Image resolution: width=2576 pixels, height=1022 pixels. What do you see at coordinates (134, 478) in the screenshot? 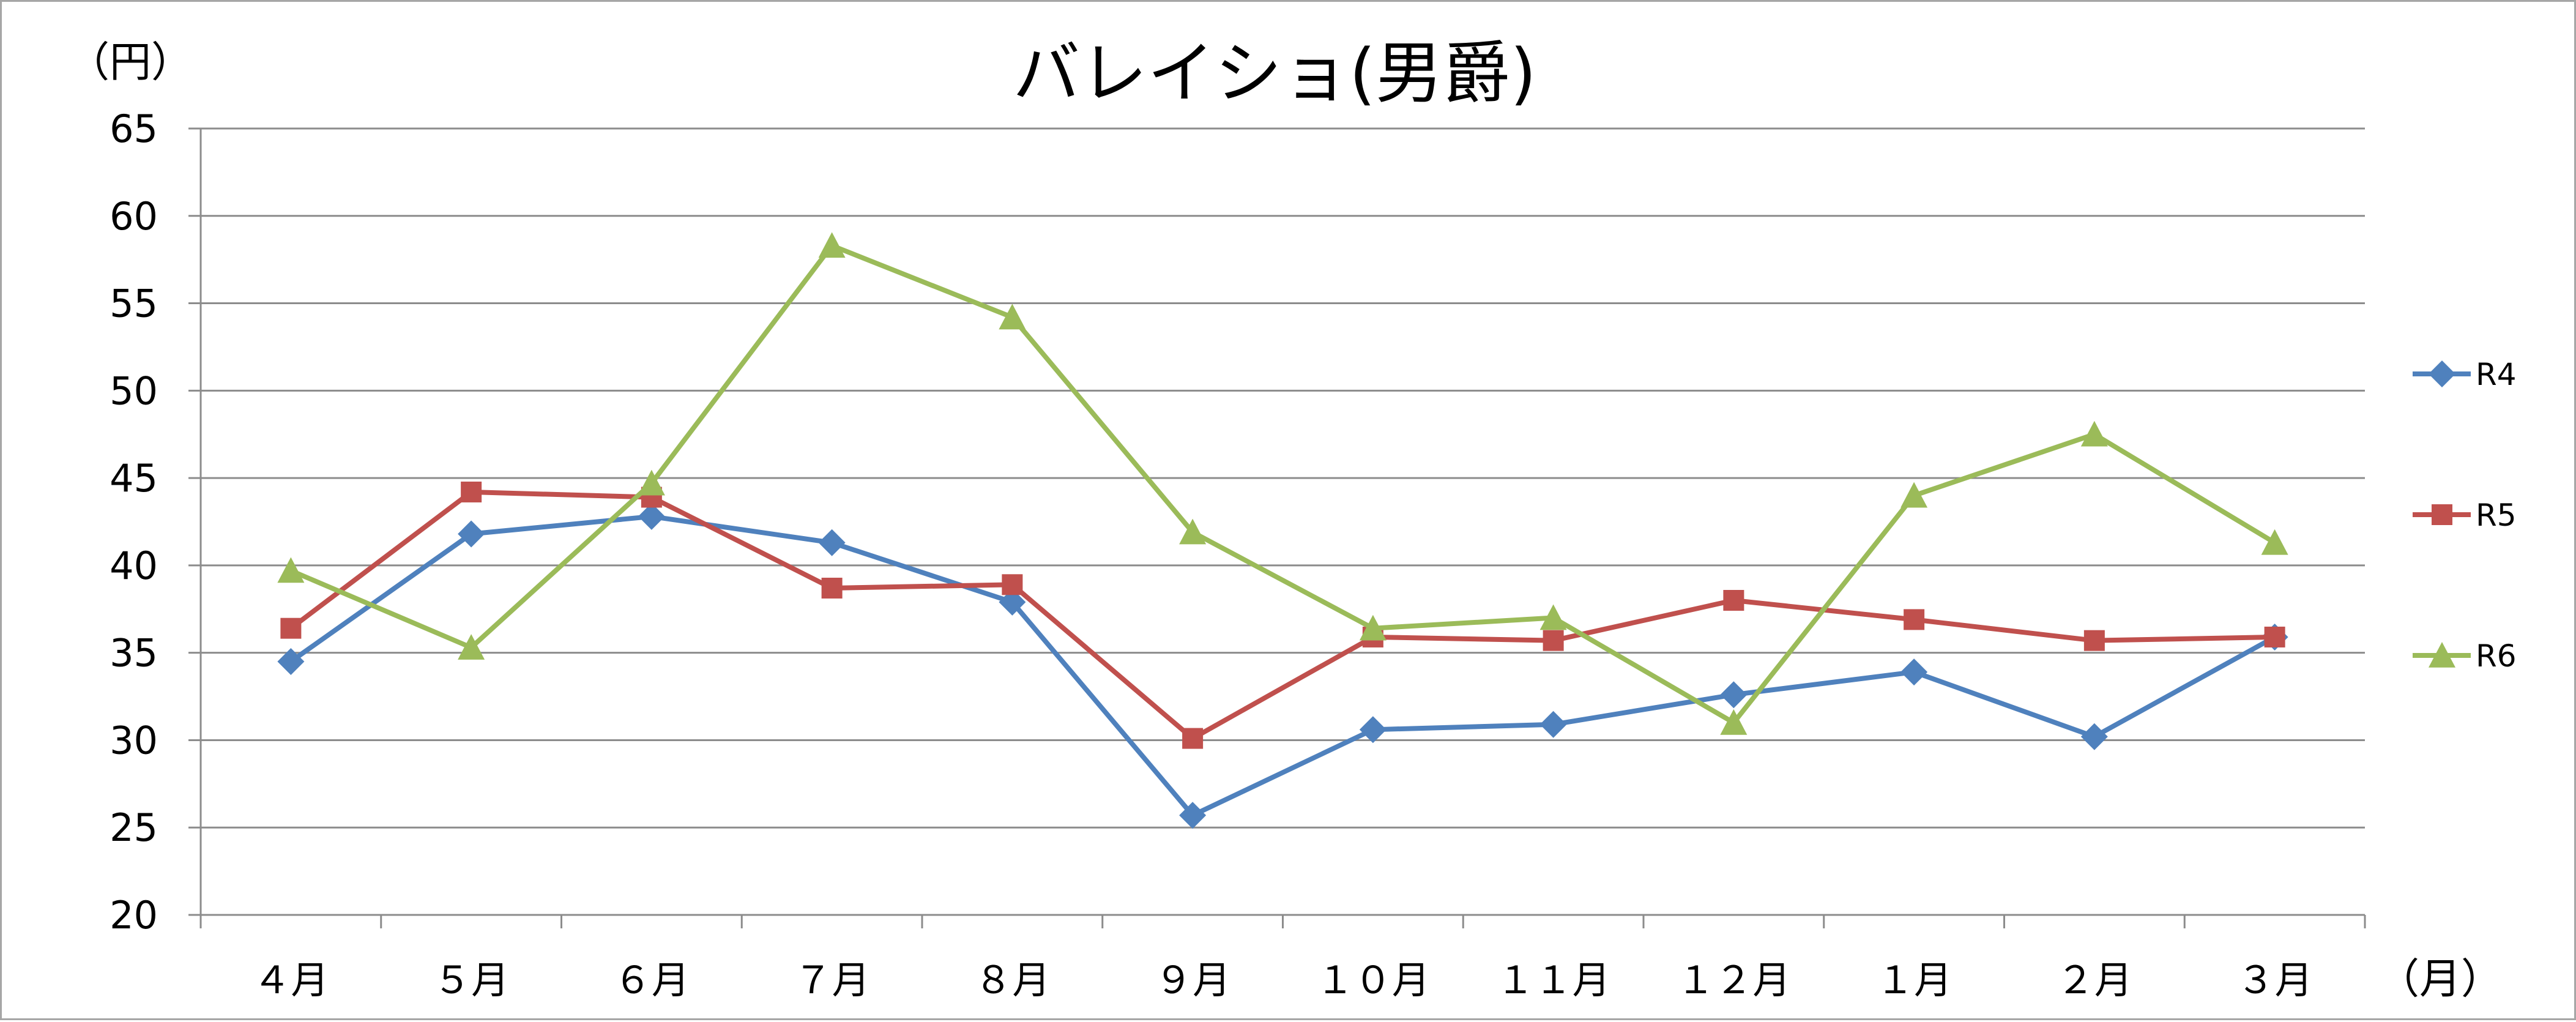
I see `y-tick-label: 45` at bounding box center [134, 478].